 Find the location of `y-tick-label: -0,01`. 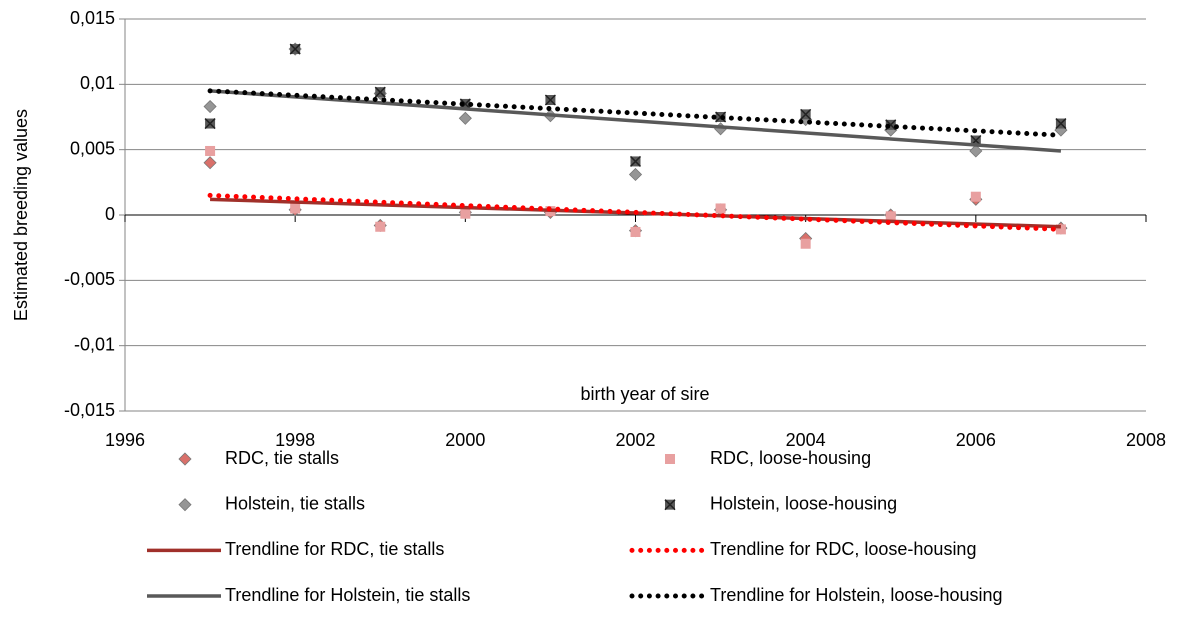

y-tick-label: -0,01 is located at coordinates (94, 344).